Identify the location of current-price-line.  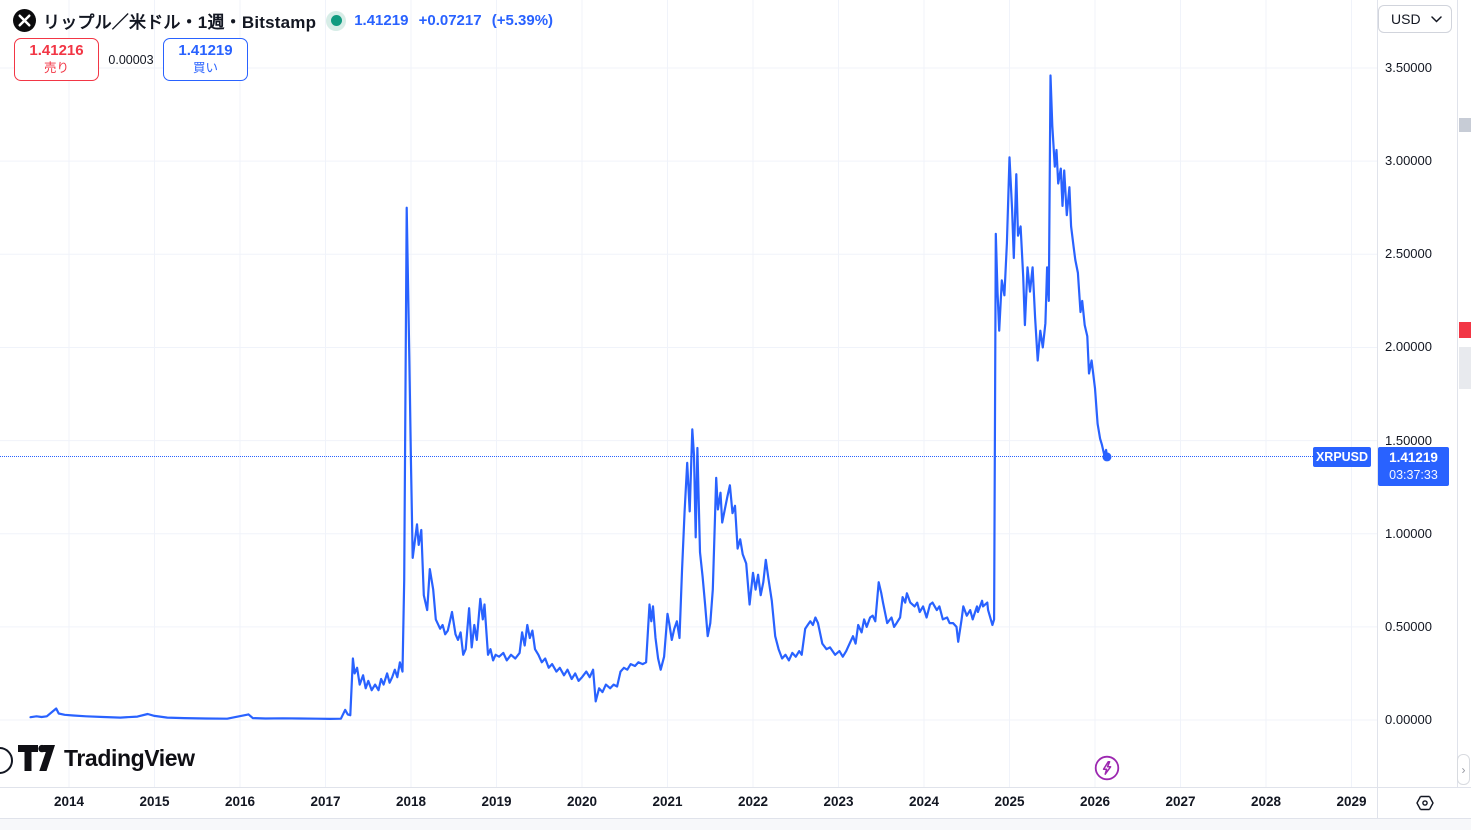
(656, 456).